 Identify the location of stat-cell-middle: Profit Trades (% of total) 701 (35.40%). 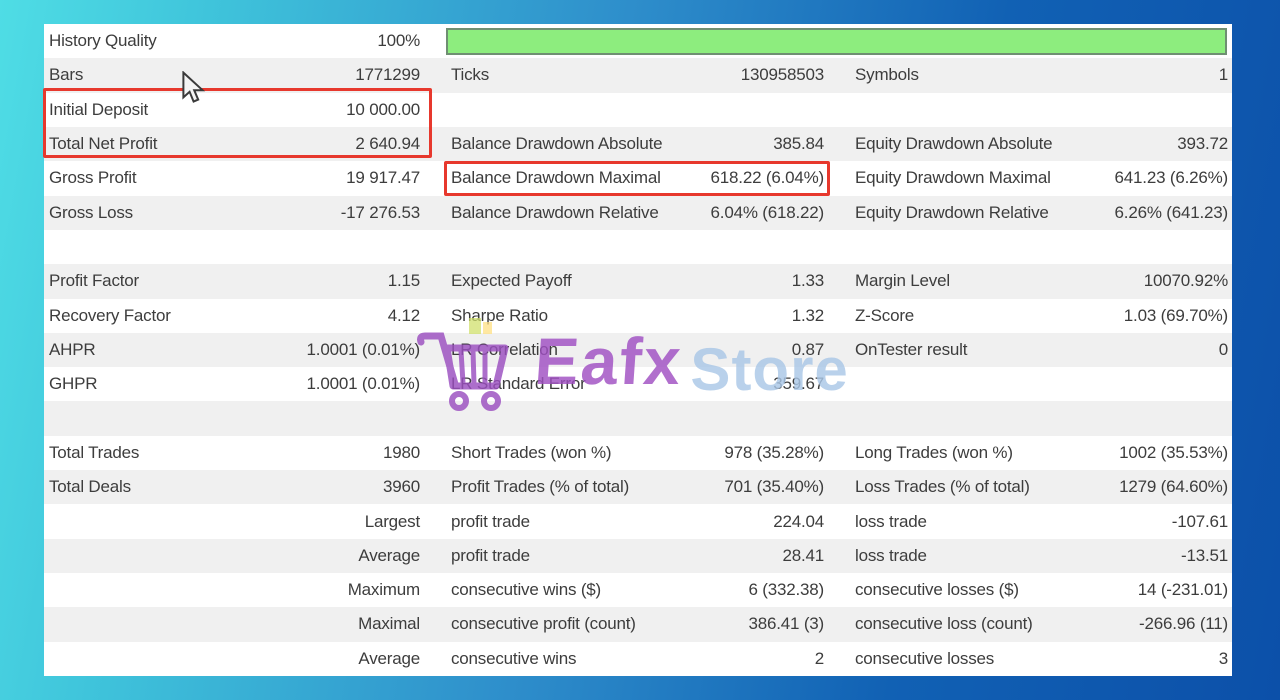
(637, 487).